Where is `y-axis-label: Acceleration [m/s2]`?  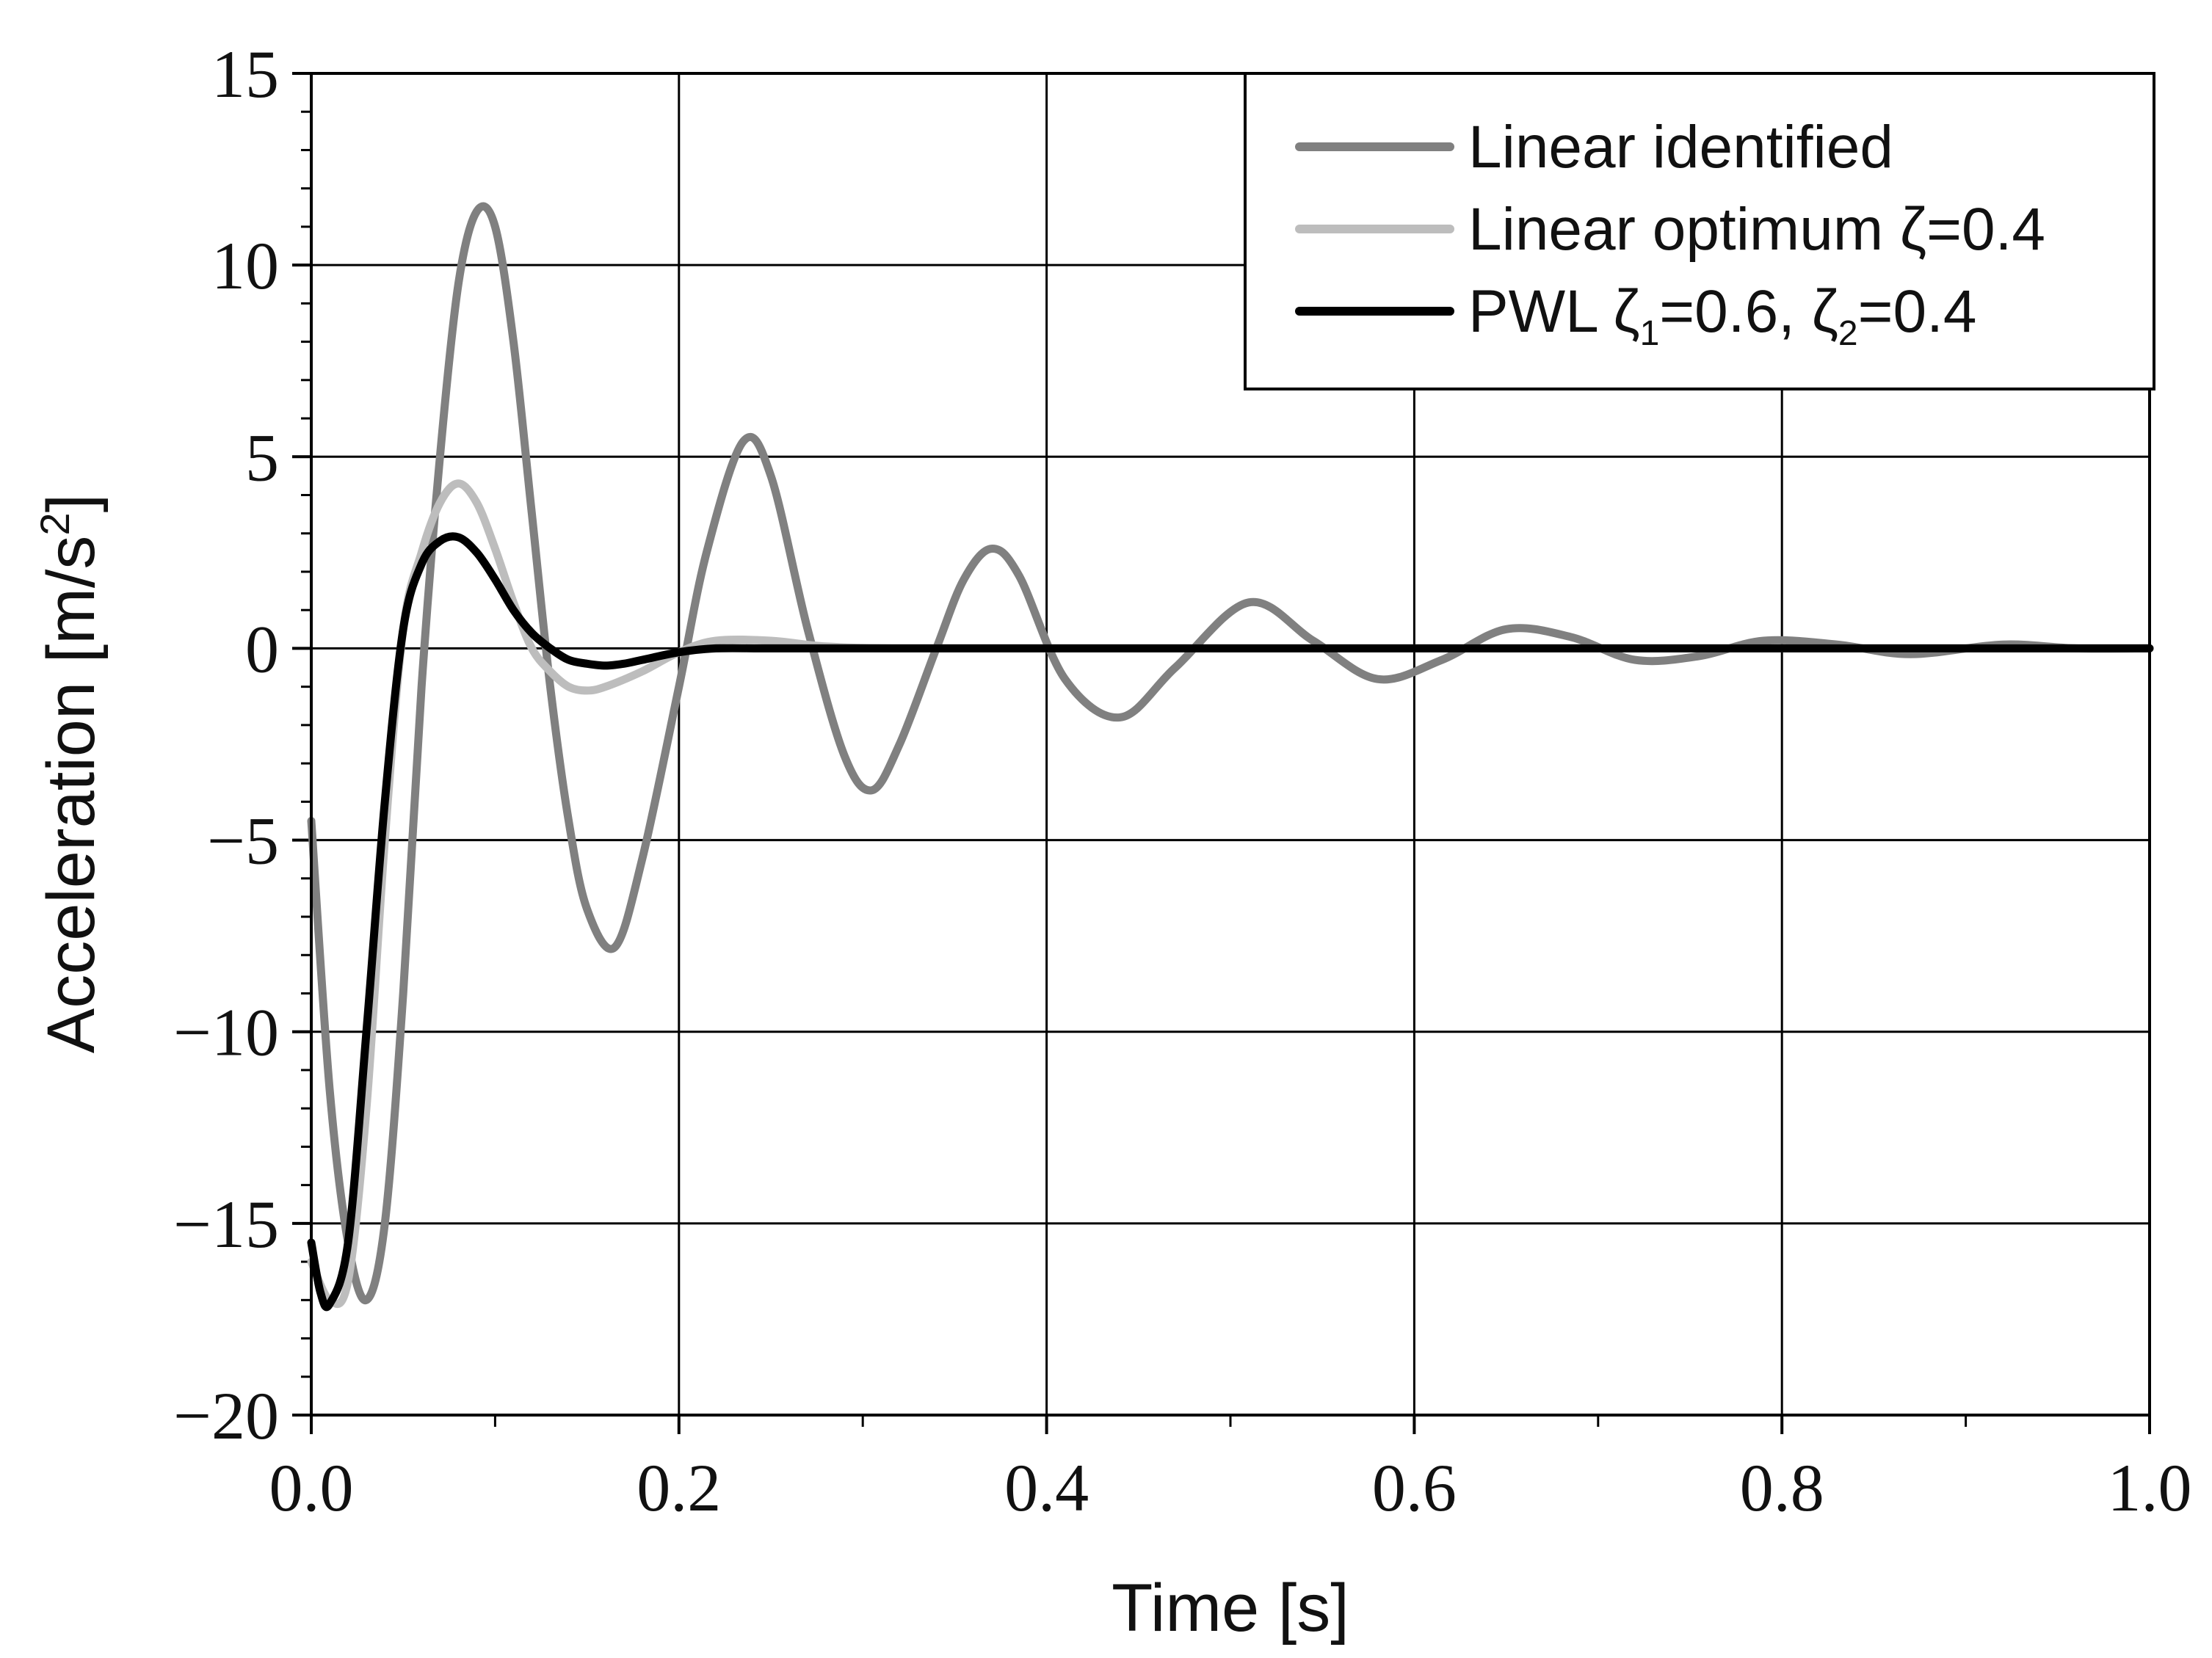 y-axis-label: Acceleration [m/s2] is located at coordinates (70, 773).